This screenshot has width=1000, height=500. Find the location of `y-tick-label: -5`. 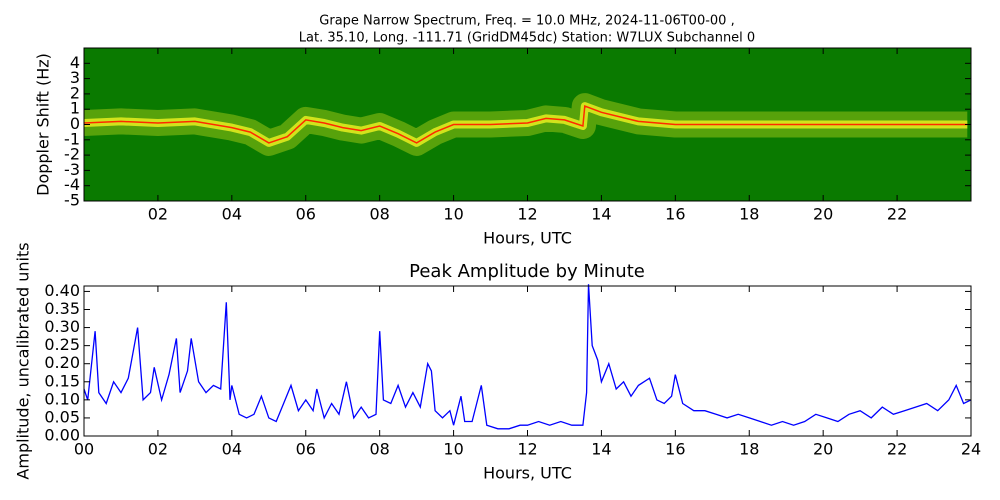

y-tick-label: -5 is located at coordinates (72, 200).